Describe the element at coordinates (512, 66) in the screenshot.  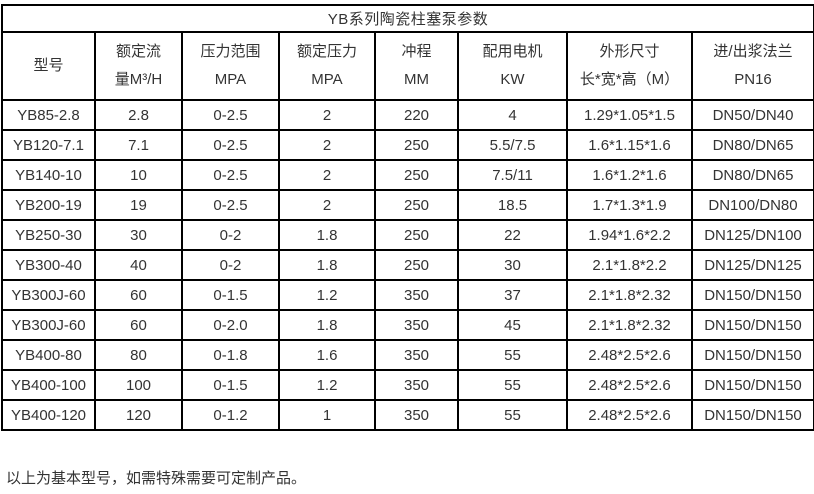
I see `column-header: 配用电机 KW` at that location.